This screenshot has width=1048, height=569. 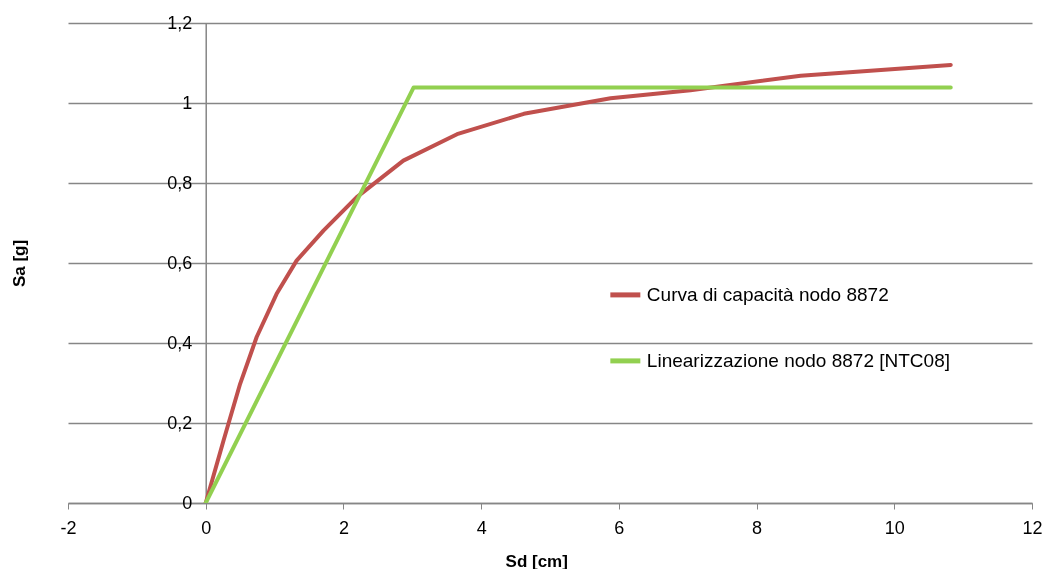 What do you see at coordinates (206, 527) in the screenshot?
I see `x-tick-label: 0` at bounding box center [206, 527].